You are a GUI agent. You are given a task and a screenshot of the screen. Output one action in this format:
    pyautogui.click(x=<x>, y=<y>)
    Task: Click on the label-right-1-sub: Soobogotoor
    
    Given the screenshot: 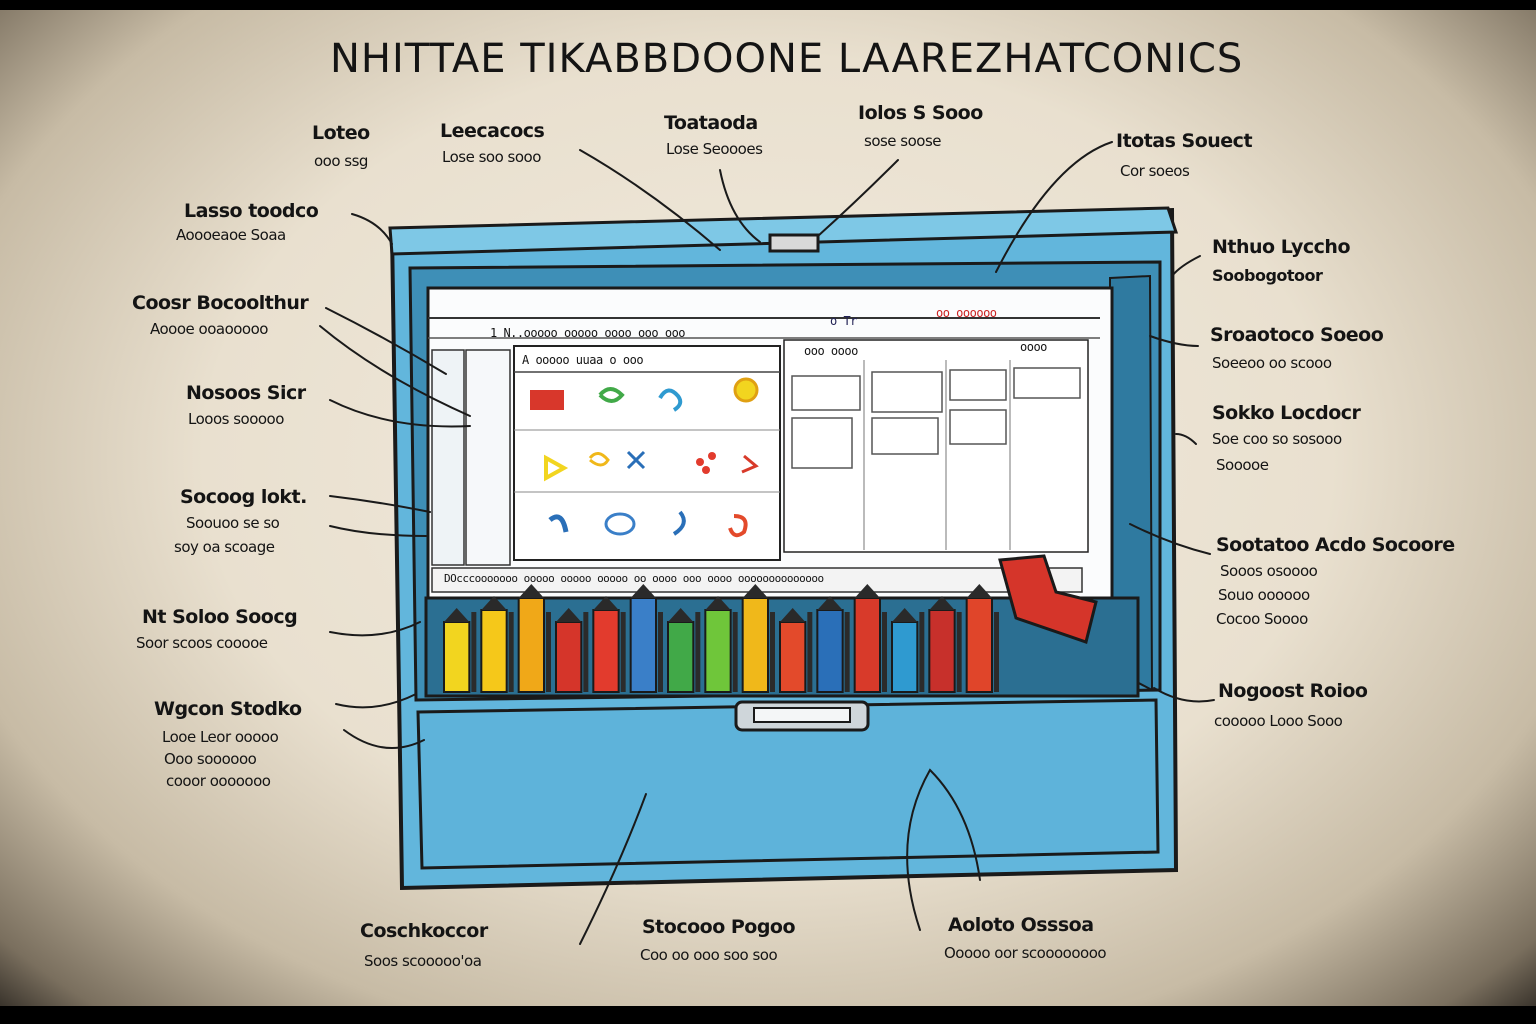 What is the action you would take?
    pyautogui.click(x=1267, y=275)
    